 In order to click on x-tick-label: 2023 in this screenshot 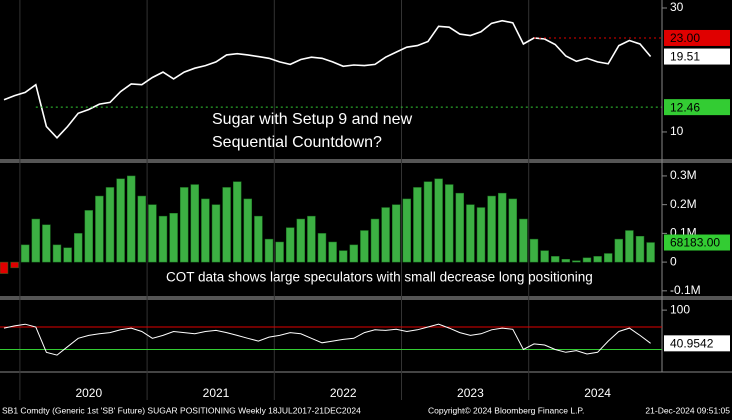, I will do `click(470, 393)`.